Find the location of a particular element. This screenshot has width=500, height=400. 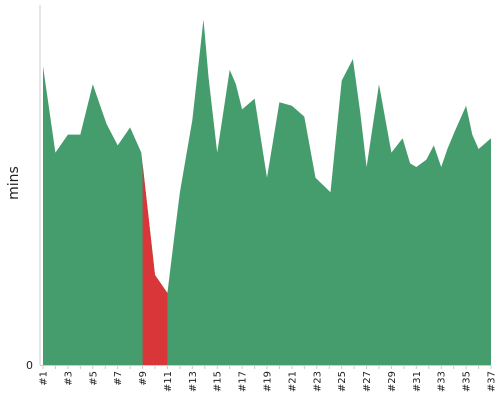

x-tick-label: #35 is located at coordinates (467, 381).